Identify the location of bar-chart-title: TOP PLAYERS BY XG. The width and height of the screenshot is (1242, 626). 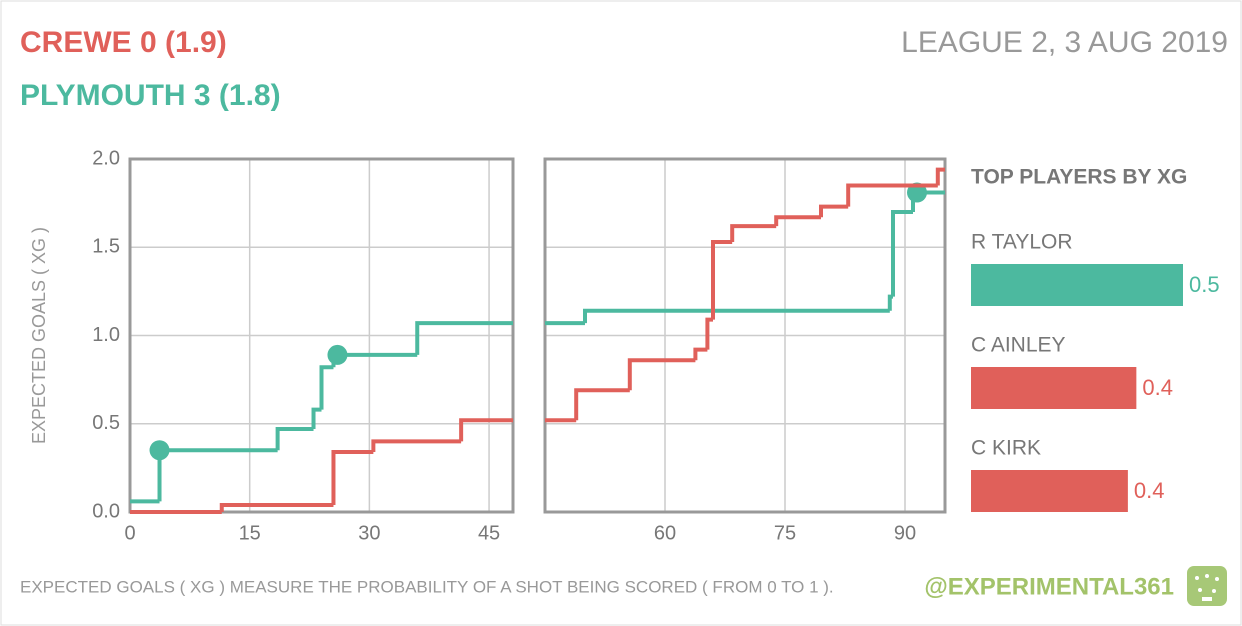
(1079, 177).